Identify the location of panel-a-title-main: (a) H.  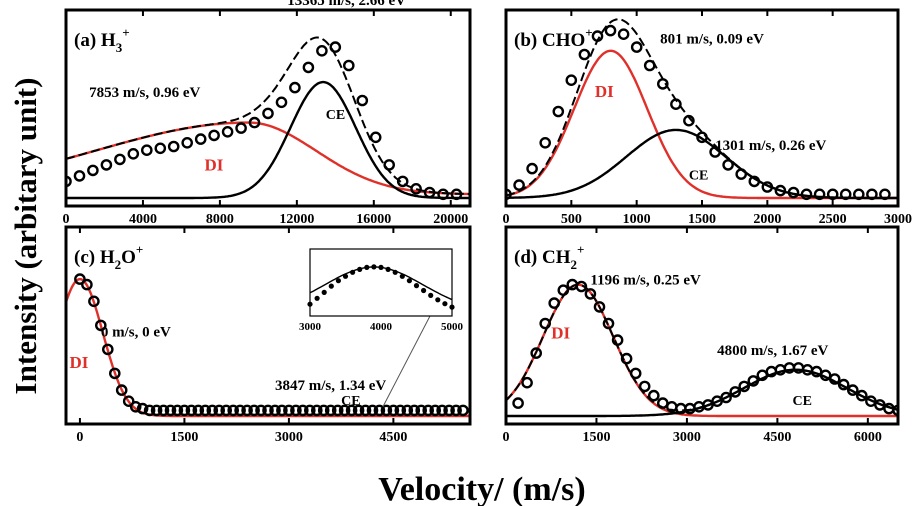
(95, 40).